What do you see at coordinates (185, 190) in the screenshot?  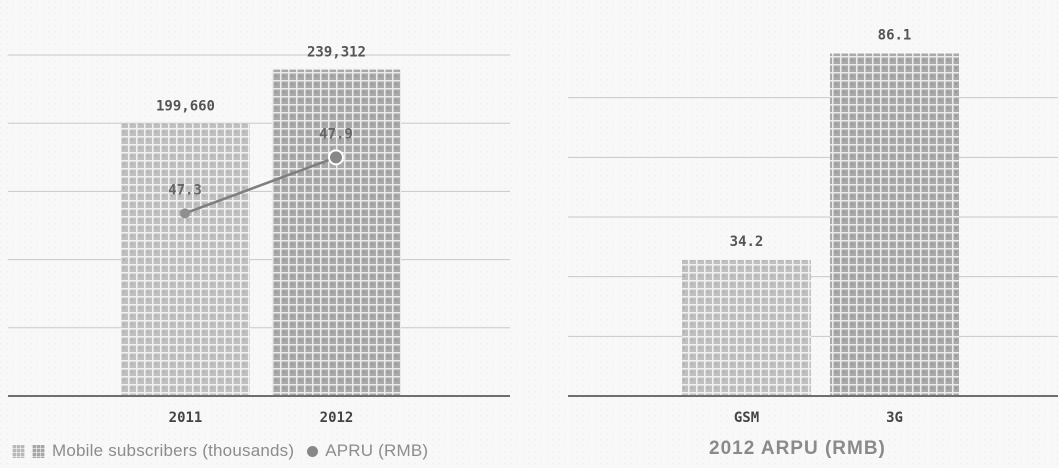 I see `arpu-value-label: 47.3` at bounding box center [185, 190].